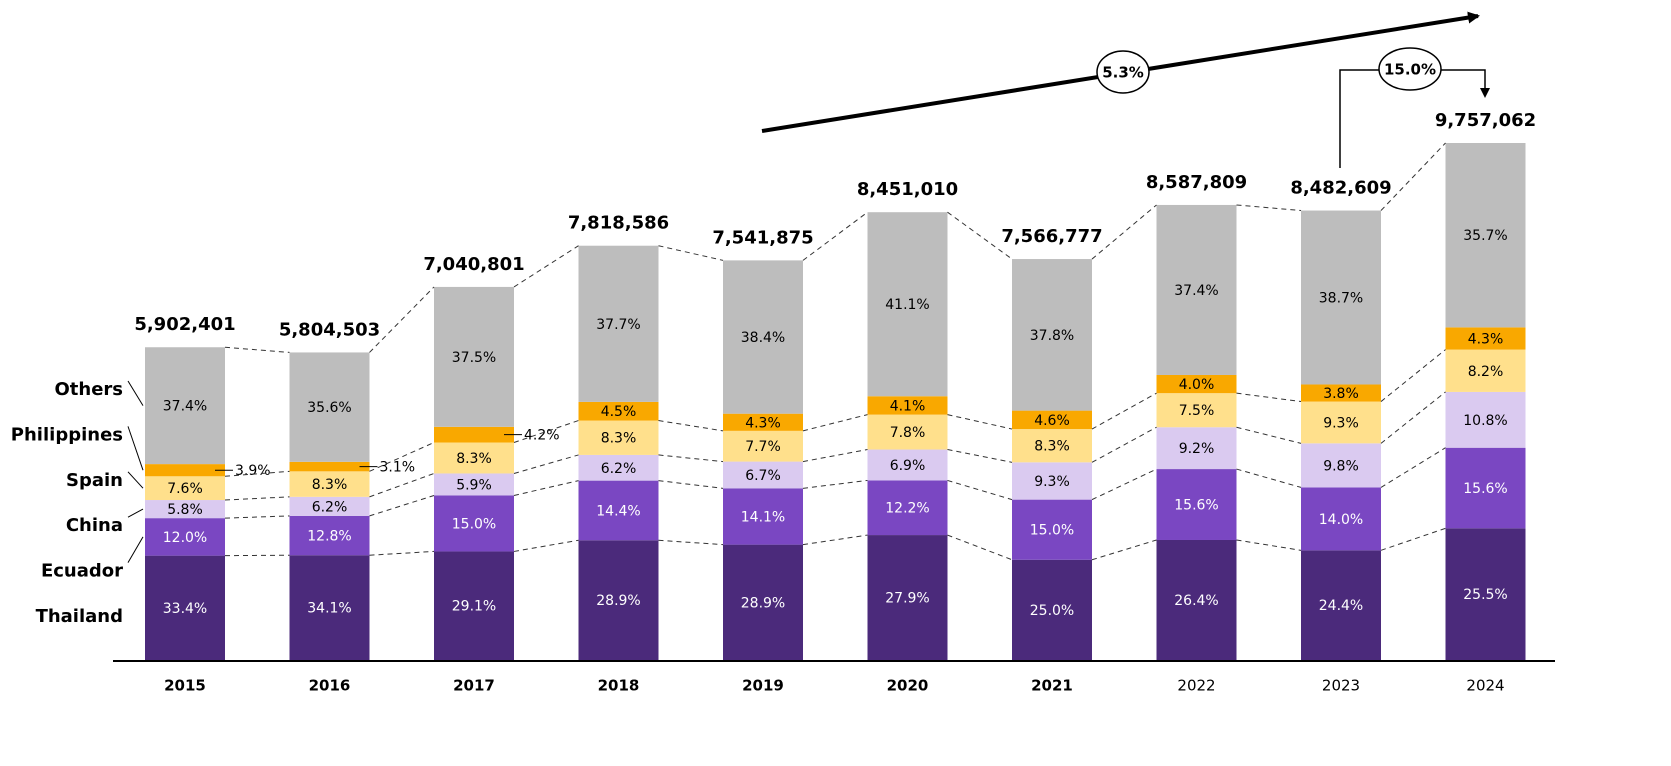  What do you see at coordinates (329, 537) in the screenshot?
I see `segment-label: 12.8%` at bounding box center [329, 537].